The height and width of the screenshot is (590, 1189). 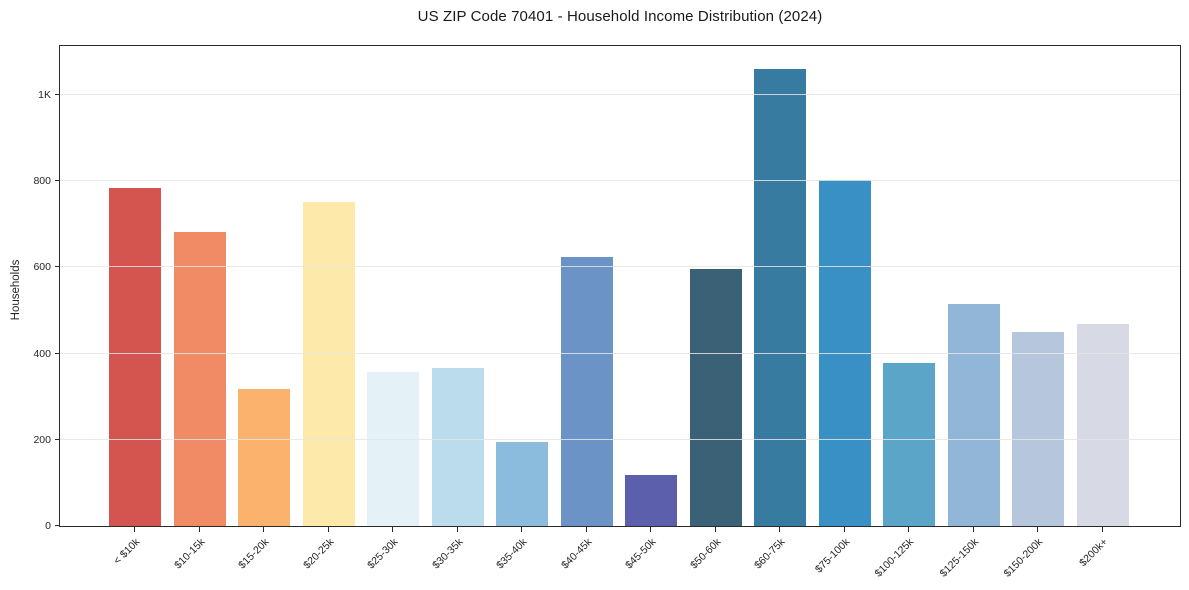 I want to click on y-tick-mark-1K, so click(x=57, y=95).